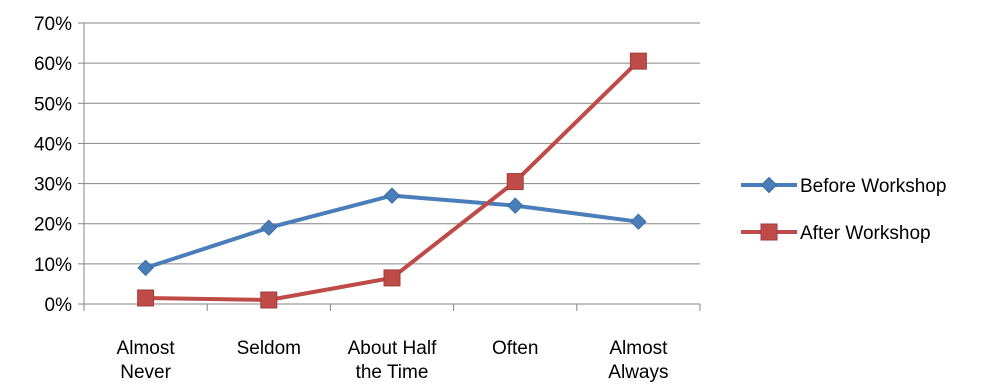  I want to click on x-tick-label: About Half the Time, so click(392, 360).